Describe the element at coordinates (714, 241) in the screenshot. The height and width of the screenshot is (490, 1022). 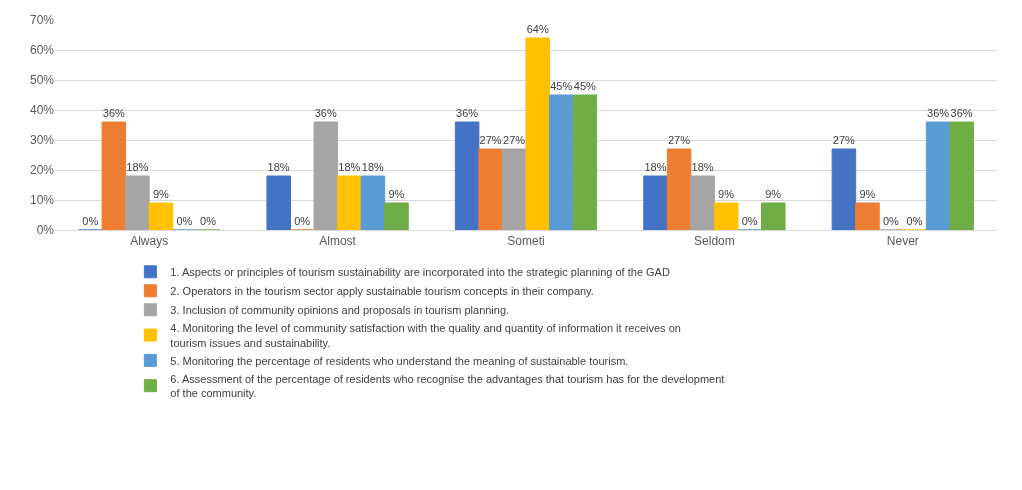
I see `x-tick-label: Seldom` at that location.